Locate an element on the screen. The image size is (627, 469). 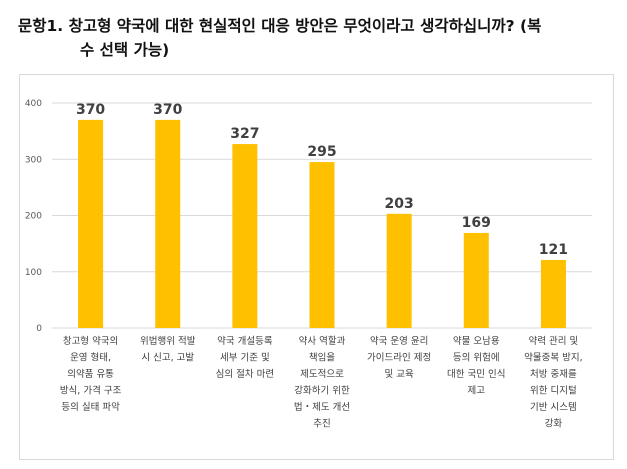
data-label: 295 is located at coordinates (321, 152).